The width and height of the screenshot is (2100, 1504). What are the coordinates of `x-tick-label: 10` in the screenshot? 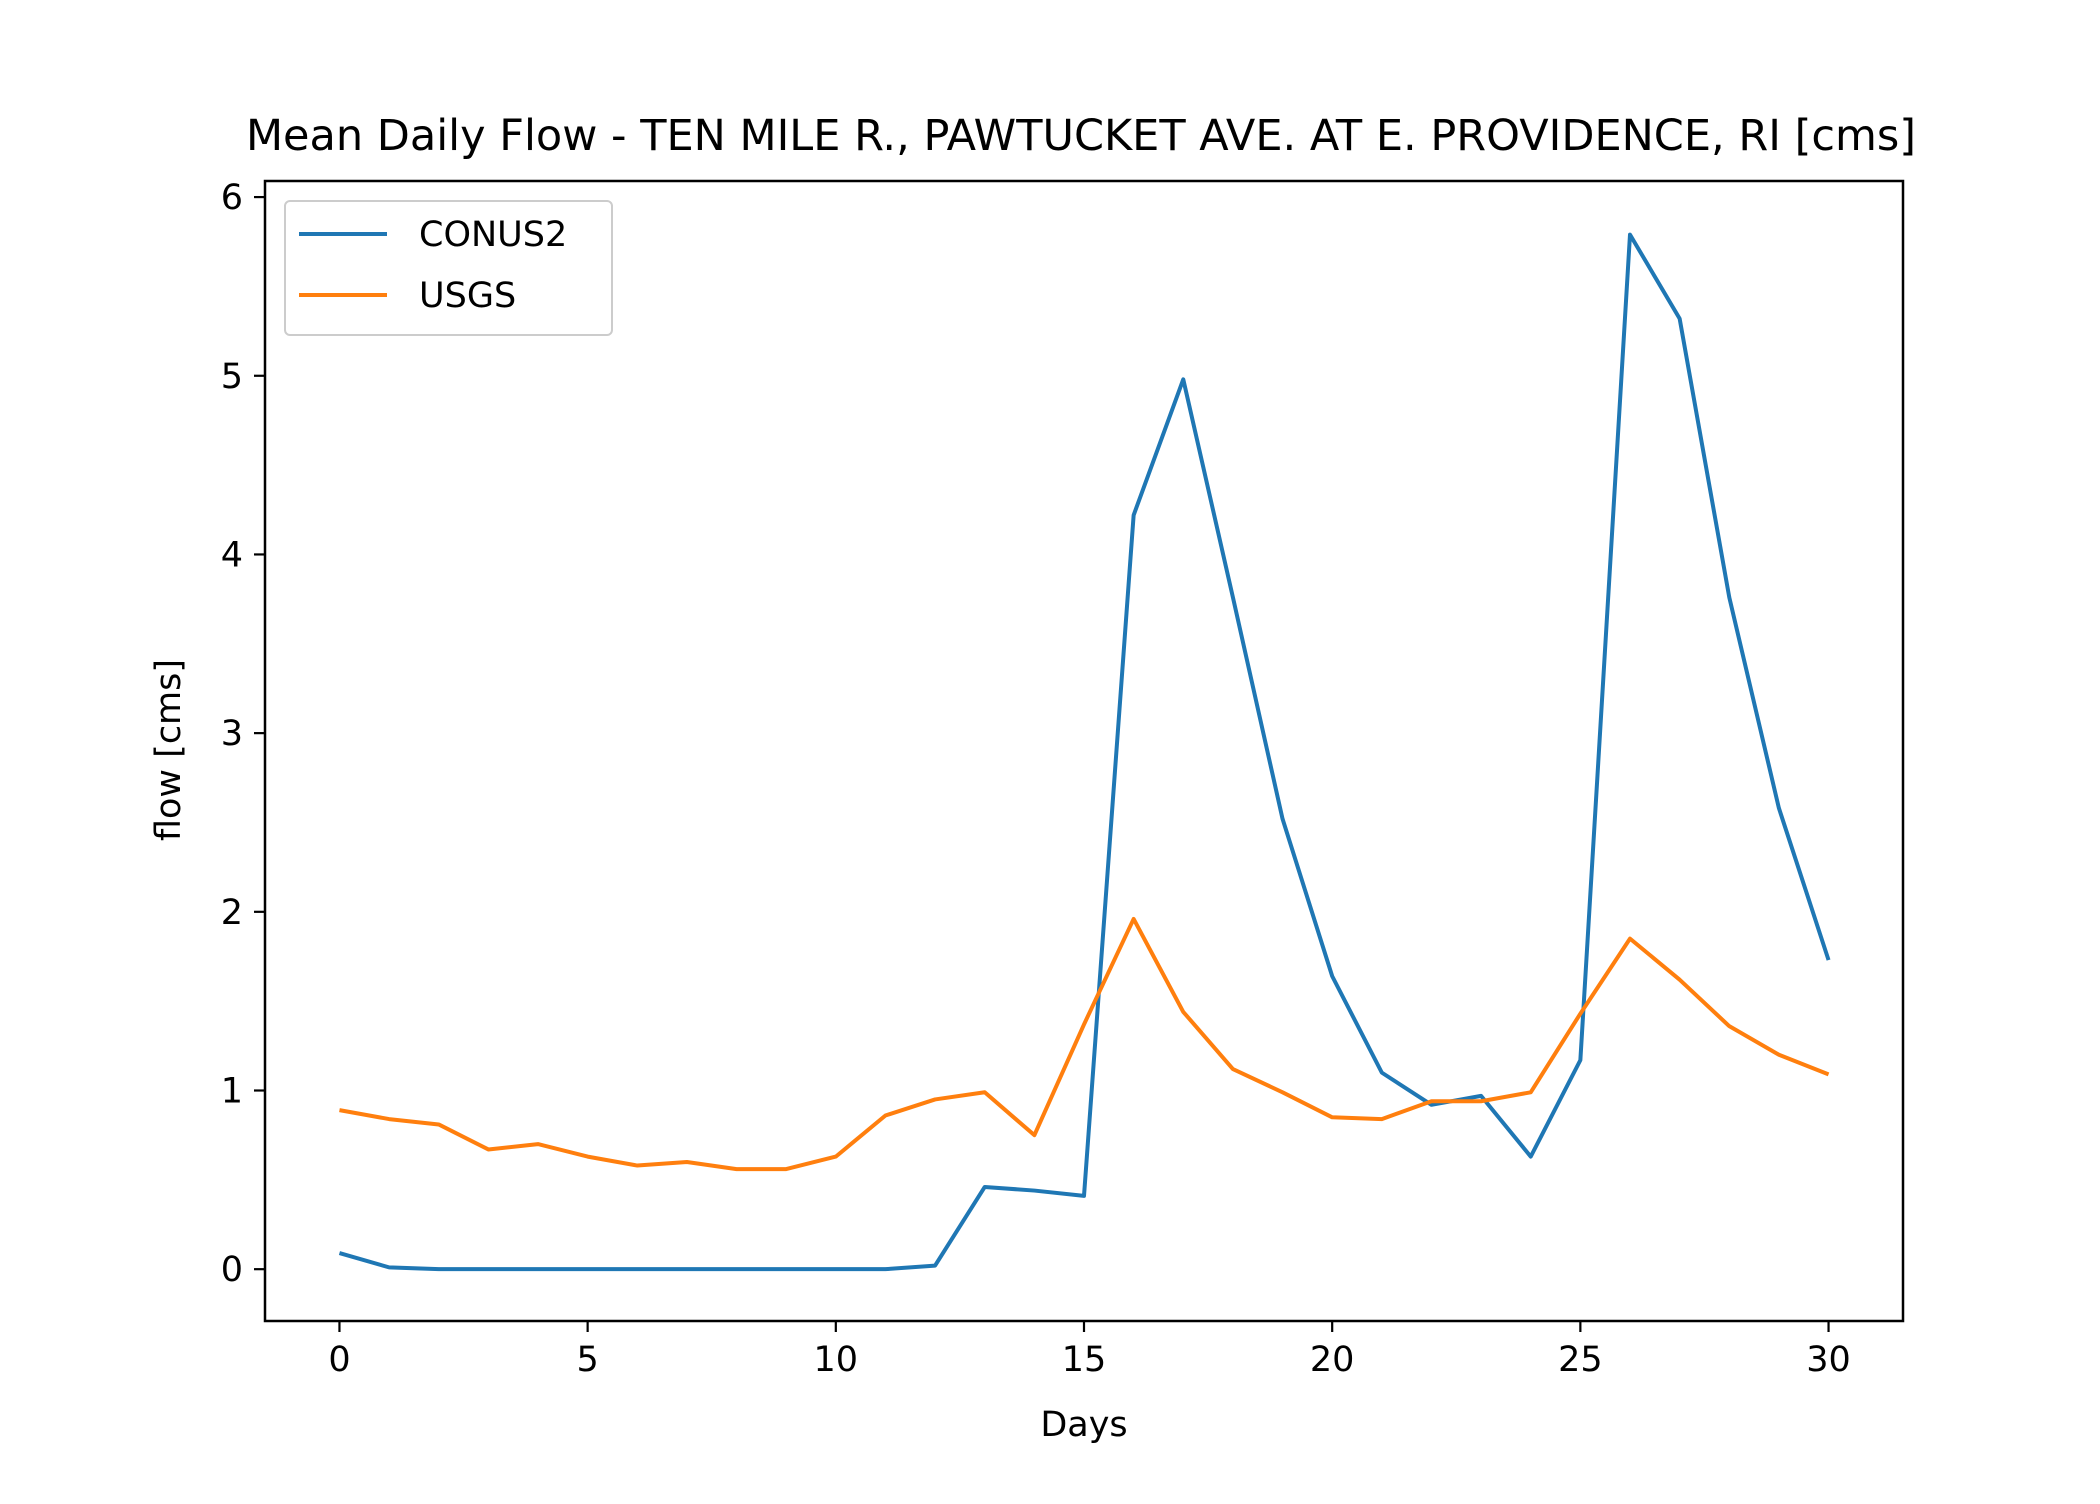 It's located at (836, 1360).